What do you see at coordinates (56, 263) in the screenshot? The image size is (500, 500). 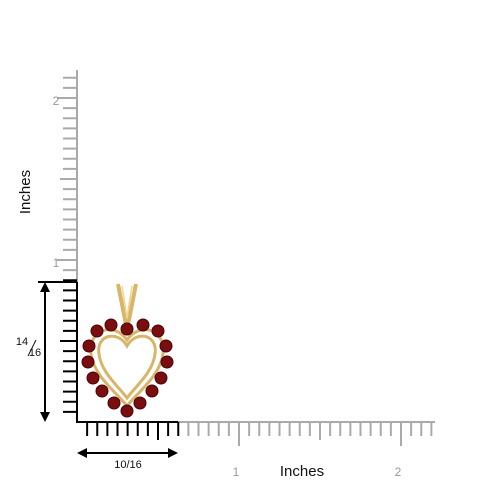 I see `v-tick-label: 1` at bounding box center [56, 263].